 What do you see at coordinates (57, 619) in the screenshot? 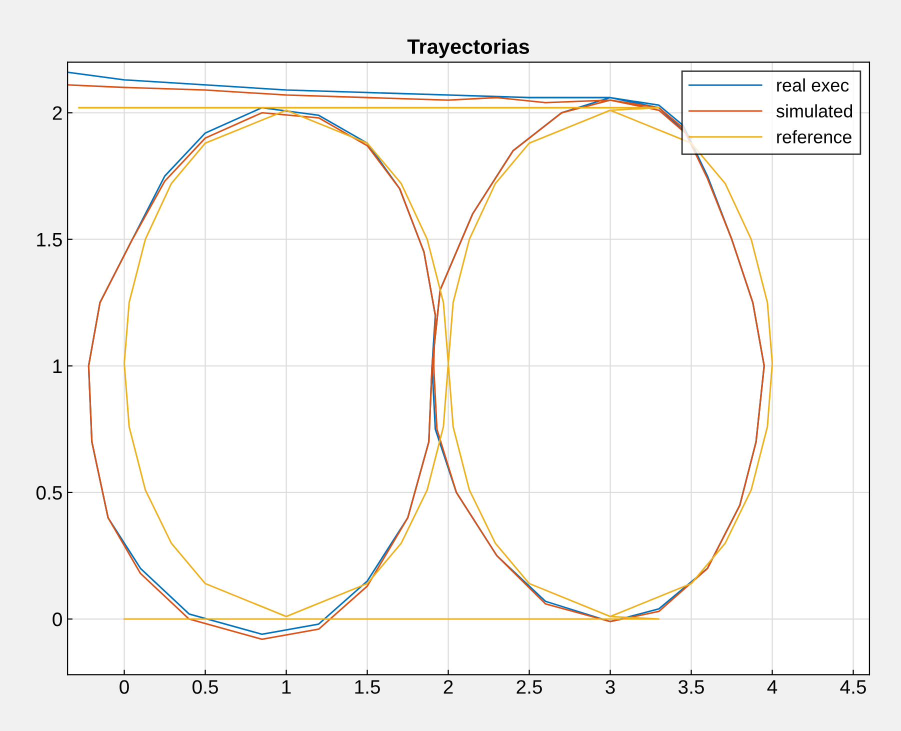
I see `y-tick-label: 0` at bounding box center [57, 619].